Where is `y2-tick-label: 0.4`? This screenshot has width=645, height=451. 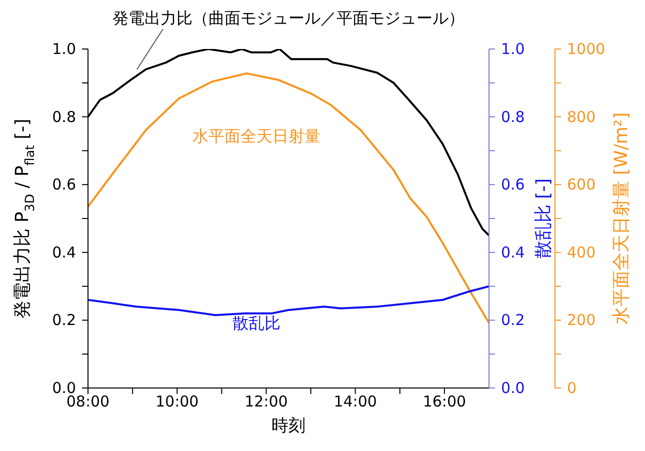 y2-tick-label: 0.4 is located at coordinates (513, 252).